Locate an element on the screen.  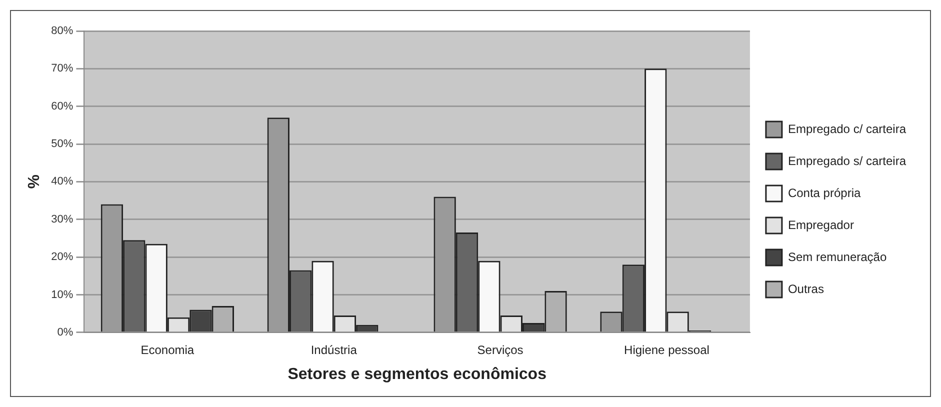
legend-label: Sem remuneração is located at coordinates (837, 257).